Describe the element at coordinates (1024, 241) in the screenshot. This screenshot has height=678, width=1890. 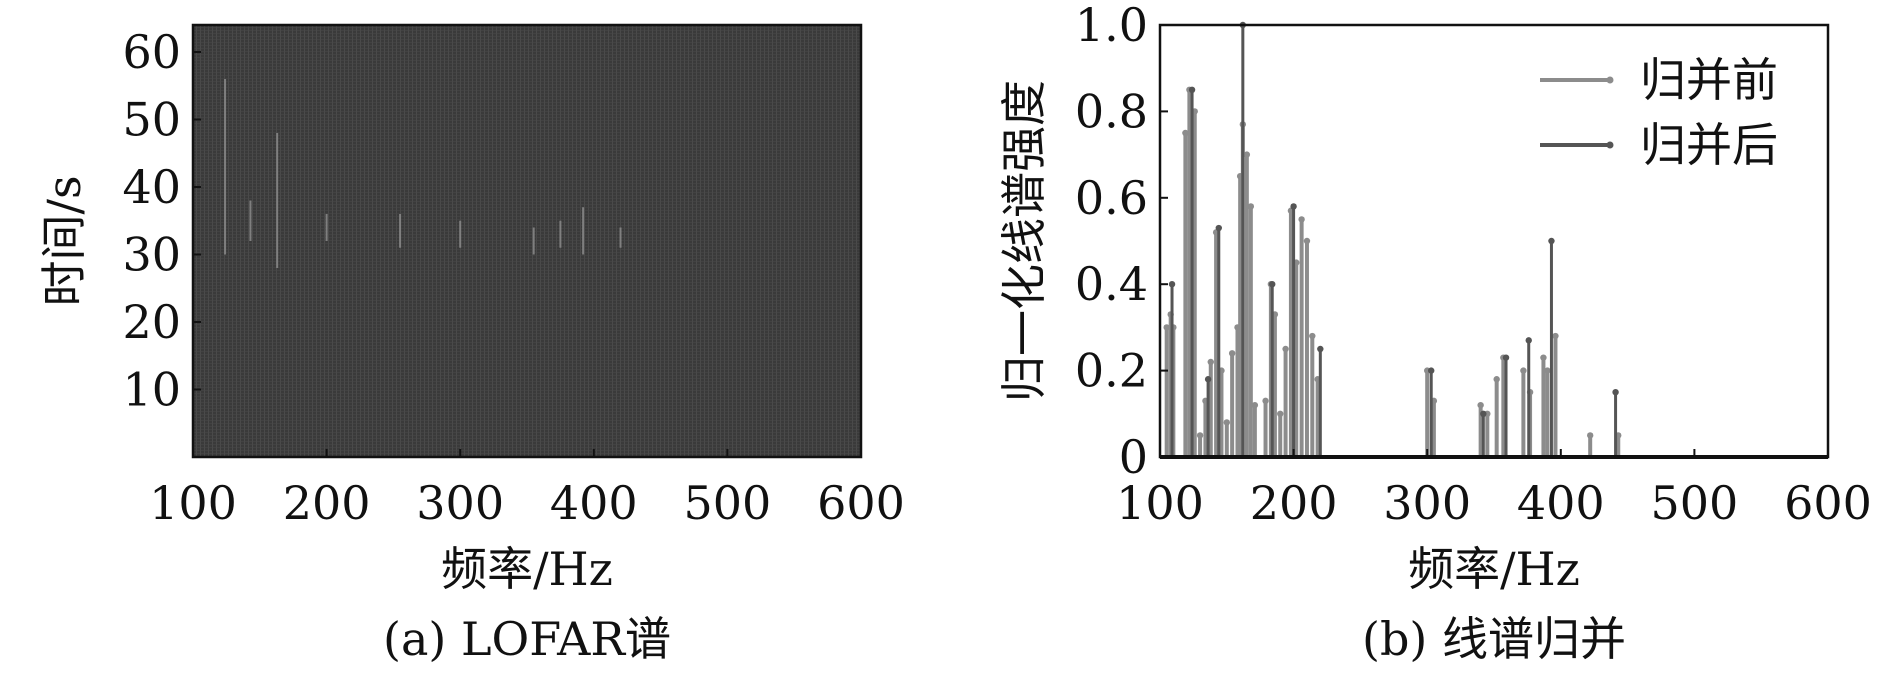
I see `y-axis-title-b: 归一化线谱强度` at that location.